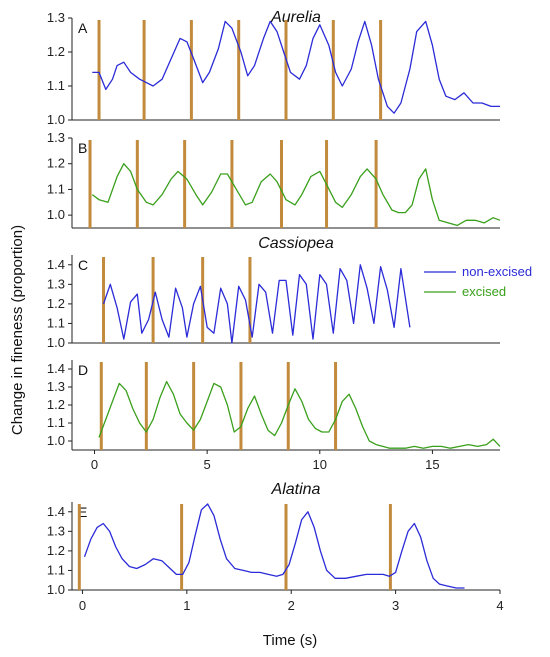 The width and height of the screenshot is (550, 657). What do you see at coordinates (256, 304) in the screenshot?
I see `series-line-c` at bounding box center [256, 304].